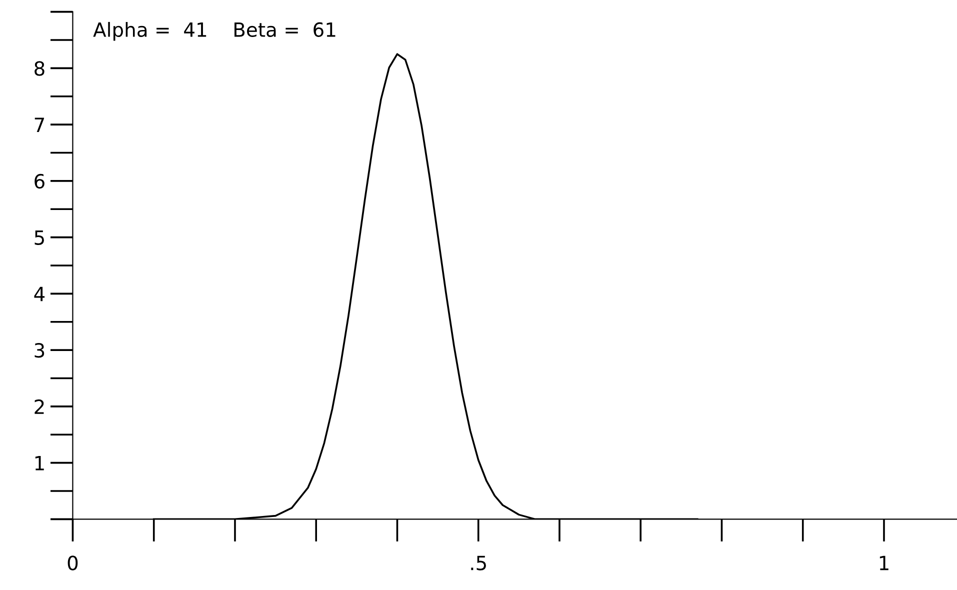 The image size is (957, 590). What do you see at coordinates (39, 237) in the screenshot?
I see `y-tick-label: 5` at bounding box center [39, 237].